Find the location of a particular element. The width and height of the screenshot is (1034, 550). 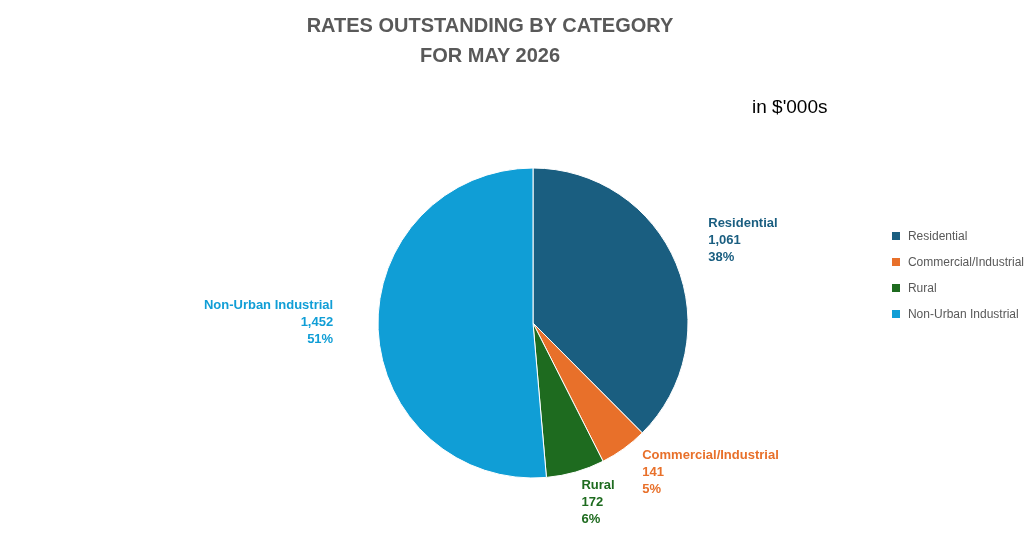

chart-title: RATES OUTSTANDING BY CATEGORY FOR MAY 2026 is located at coordinates (490, 40).